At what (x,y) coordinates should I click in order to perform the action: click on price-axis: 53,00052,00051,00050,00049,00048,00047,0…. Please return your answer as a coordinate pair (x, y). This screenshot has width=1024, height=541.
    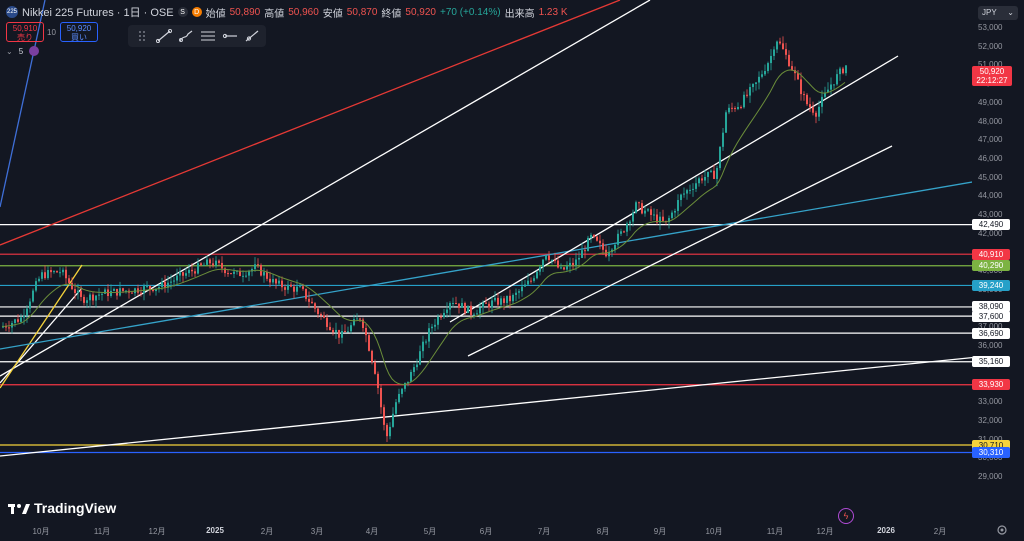
    Looking at the image, I should click on (998, 270).